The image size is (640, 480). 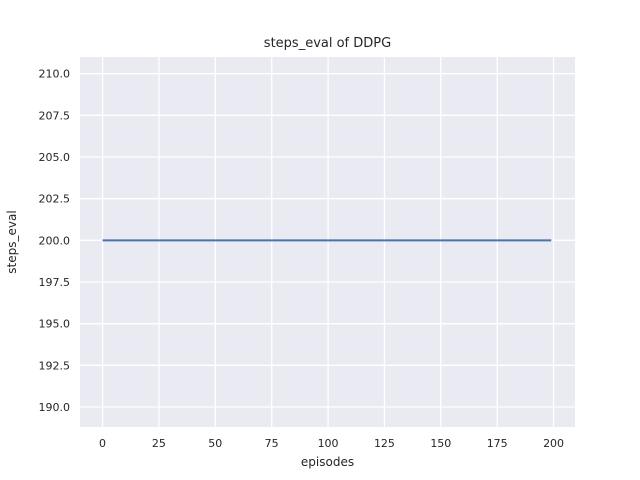 I want to click on y-tick-label: 207.5, so click(x=55, y=115).